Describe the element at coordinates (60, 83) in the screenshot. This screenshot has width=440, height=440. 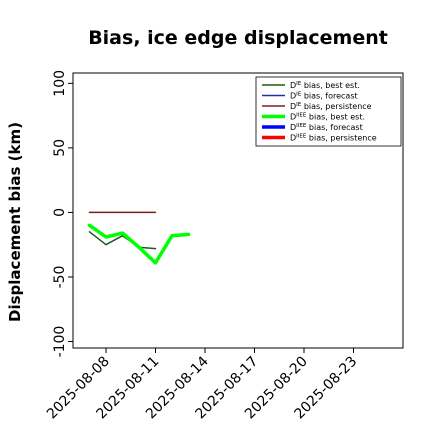
I see `y-tick-label: 100` at that location.